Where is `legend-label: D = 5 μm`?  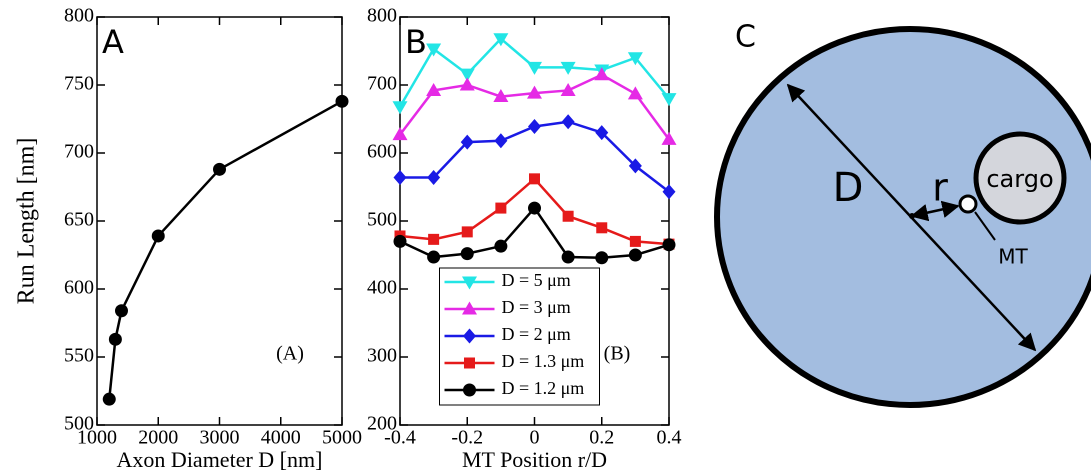 legend-label: D = 5 μm is located at coordinates (536, 280).